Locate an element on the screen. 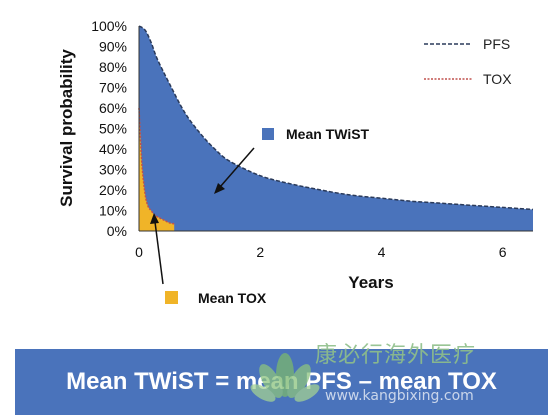 The image size is (560, 419). twist-swatch is located at coordinates (268, 134).